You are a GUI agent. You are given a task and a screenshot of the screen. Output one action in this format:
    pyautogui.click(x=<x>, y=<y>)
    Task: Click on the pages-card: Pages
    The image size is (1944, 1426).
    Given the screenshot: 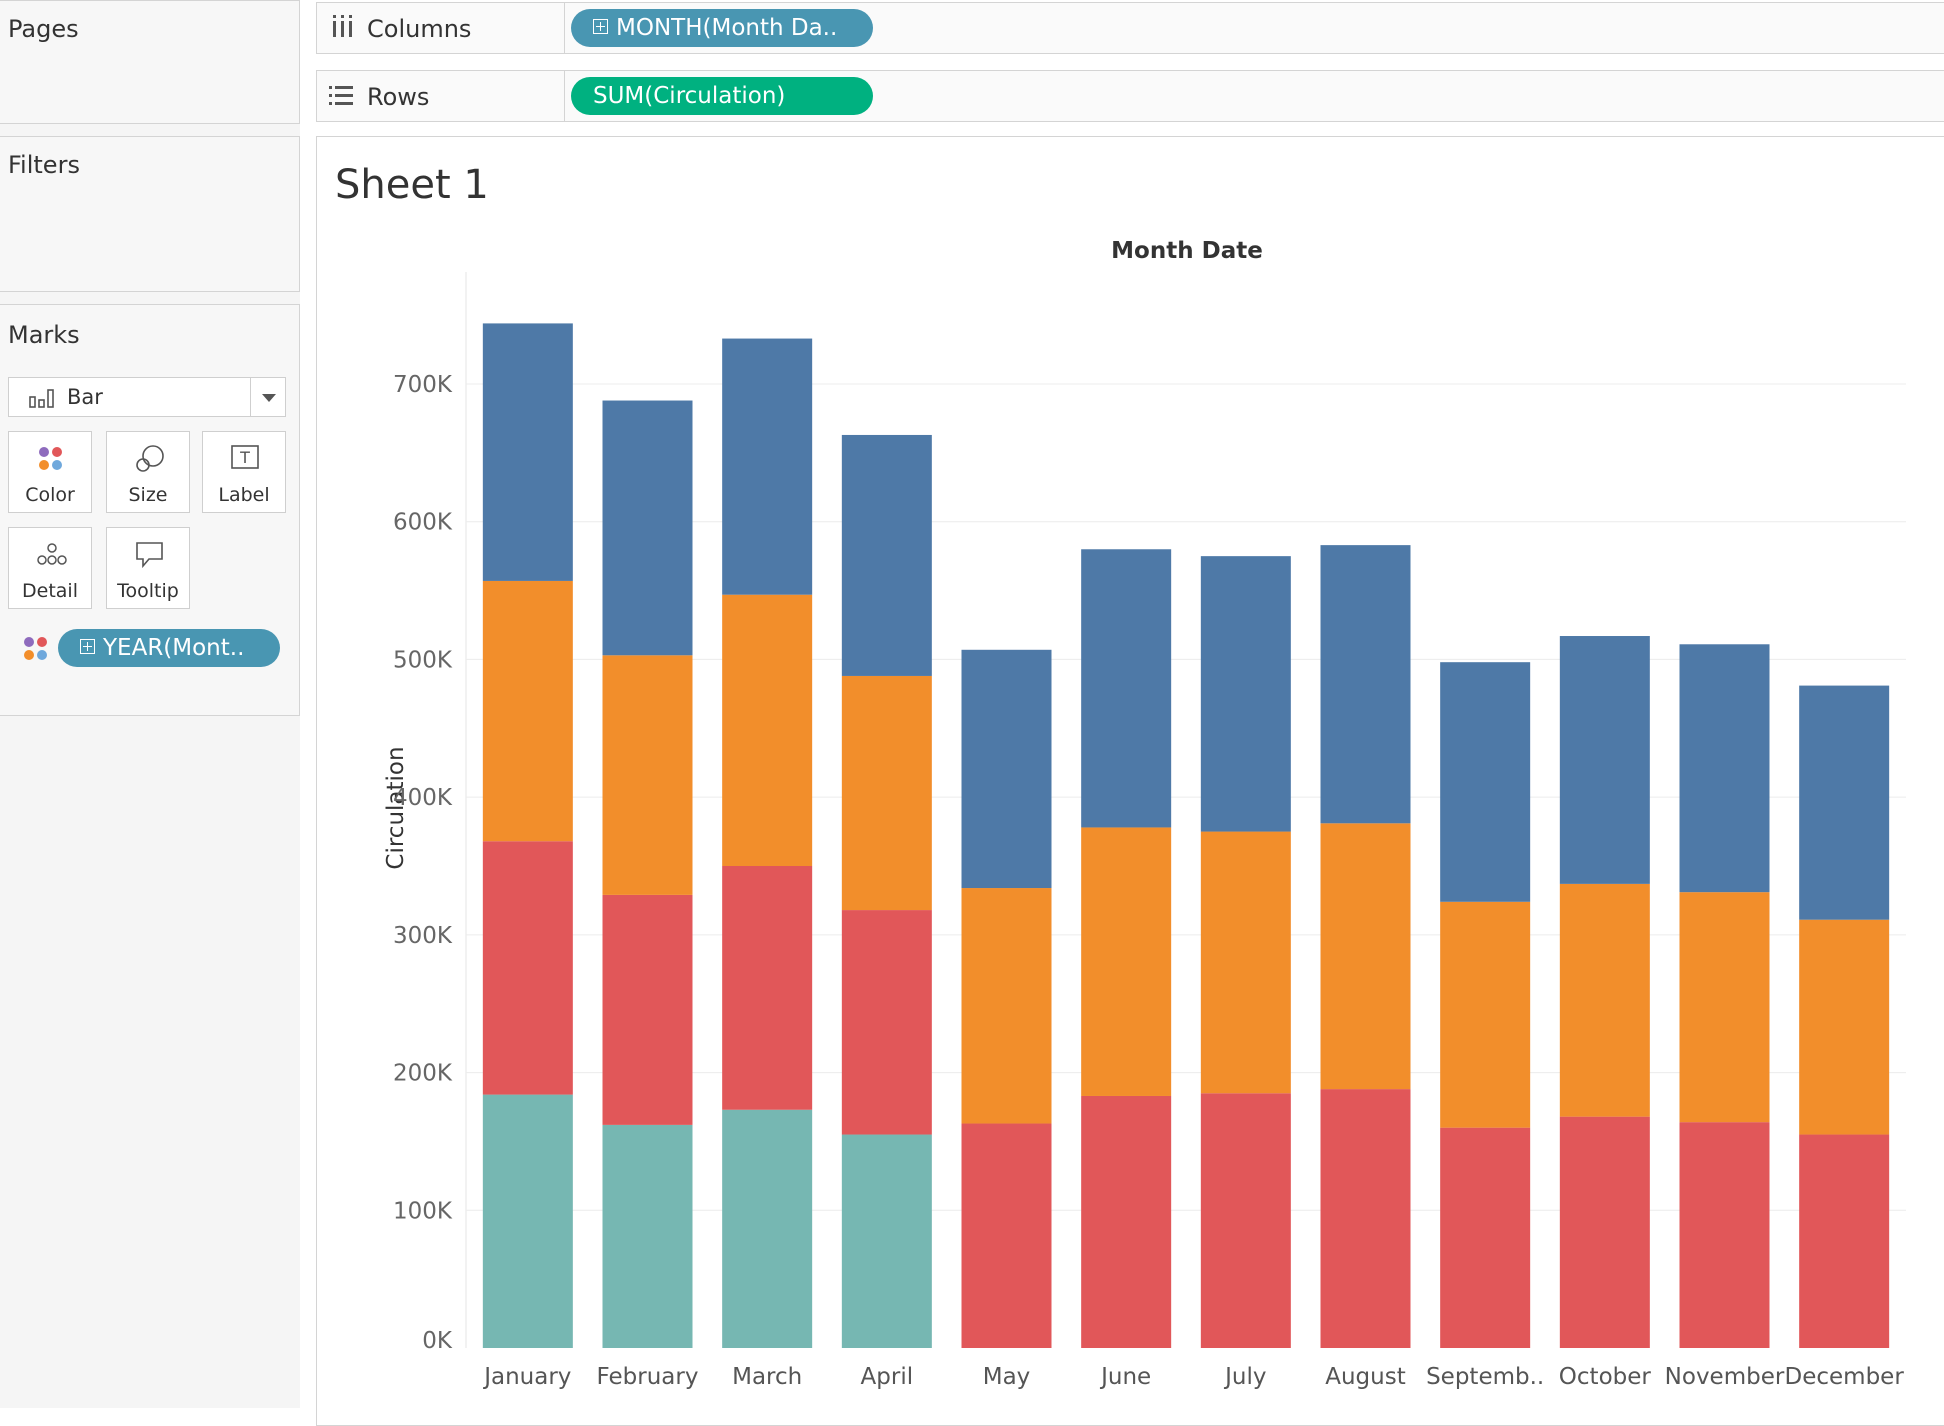 What is the action you would take?
    pyautogui.click(x=150, y=62)
    